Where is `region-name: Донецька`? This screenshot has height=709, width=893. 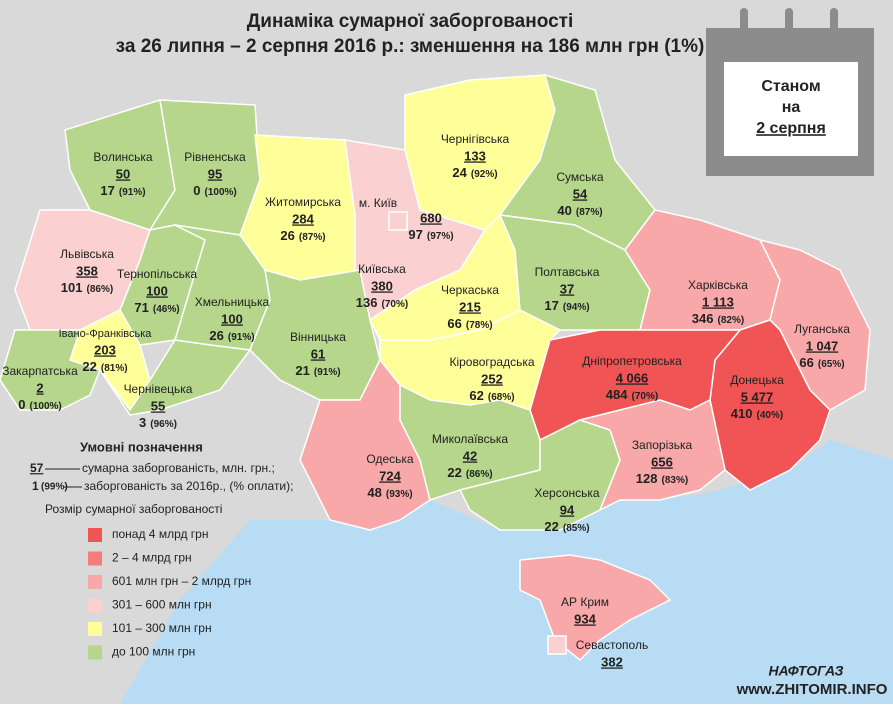 region-name: Донецька is located at coordinates (757, 380).